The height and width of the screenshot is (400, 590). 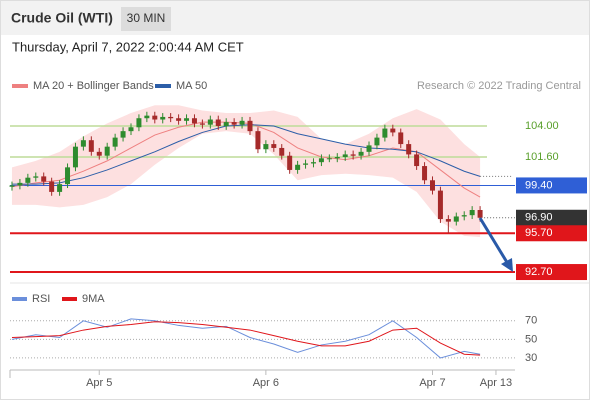 What do you see at coordinates (93, 86) in the screenshot?
I see `legend-label: MA 20 + Bollinger Bands` at bounding box center [93, 86].